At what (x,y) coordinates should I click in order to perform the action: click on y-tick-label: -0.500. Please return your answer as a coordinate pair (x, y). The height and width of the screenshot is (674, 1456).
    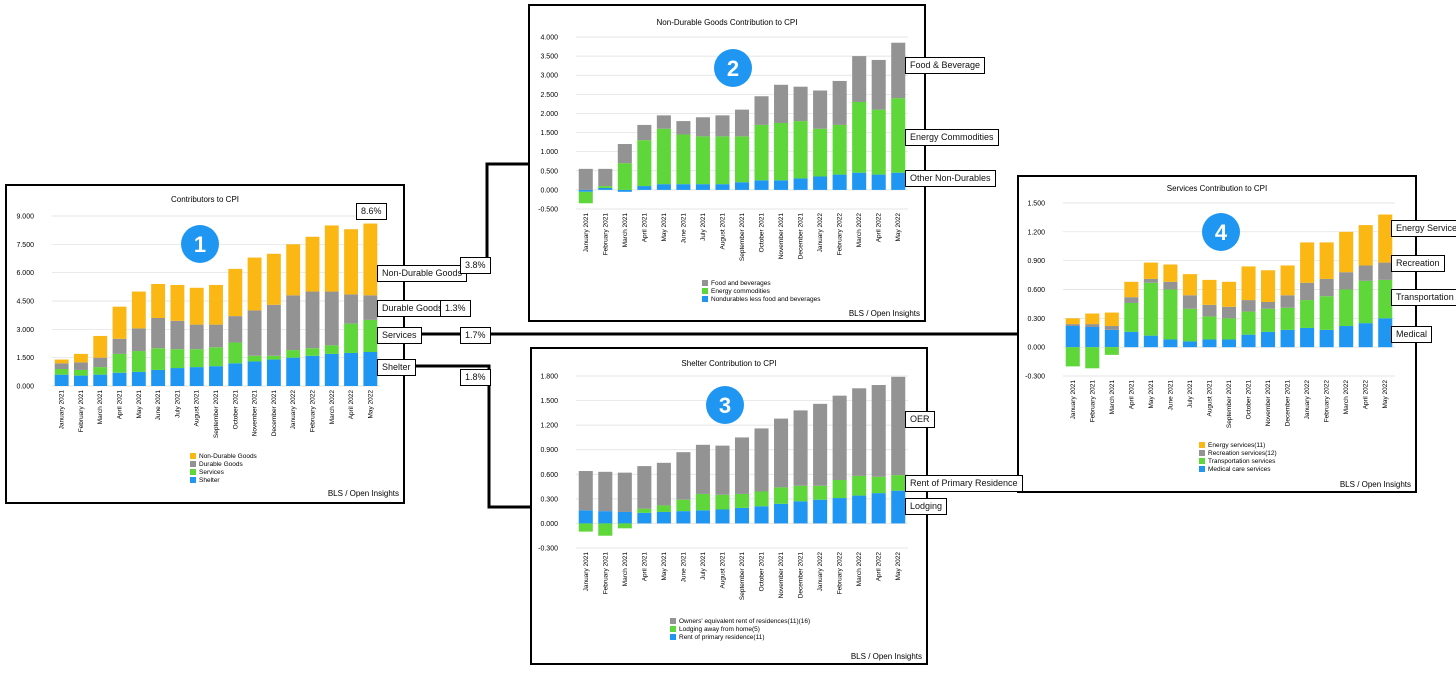
    Looking at the image, I should click on (548, 210).